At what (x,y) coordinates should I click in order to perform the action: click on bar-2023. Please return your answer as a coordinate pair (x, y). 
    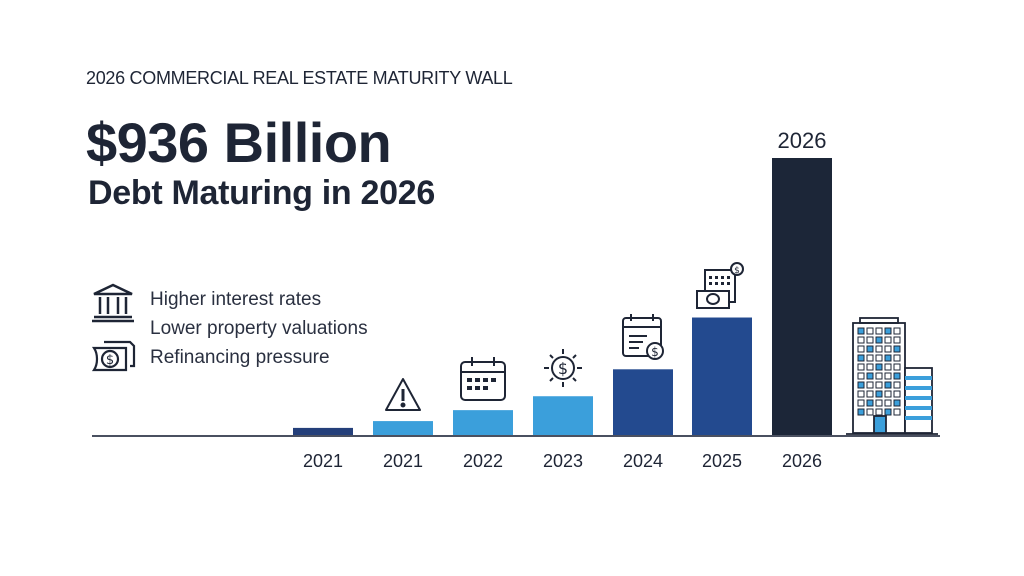
    Looking at the image, I should click on (563, 415).